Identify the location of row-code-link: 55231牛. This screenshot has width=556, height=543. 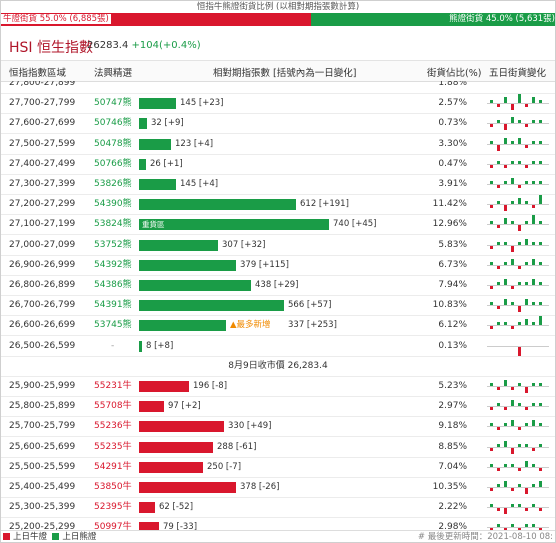
(113, 386).